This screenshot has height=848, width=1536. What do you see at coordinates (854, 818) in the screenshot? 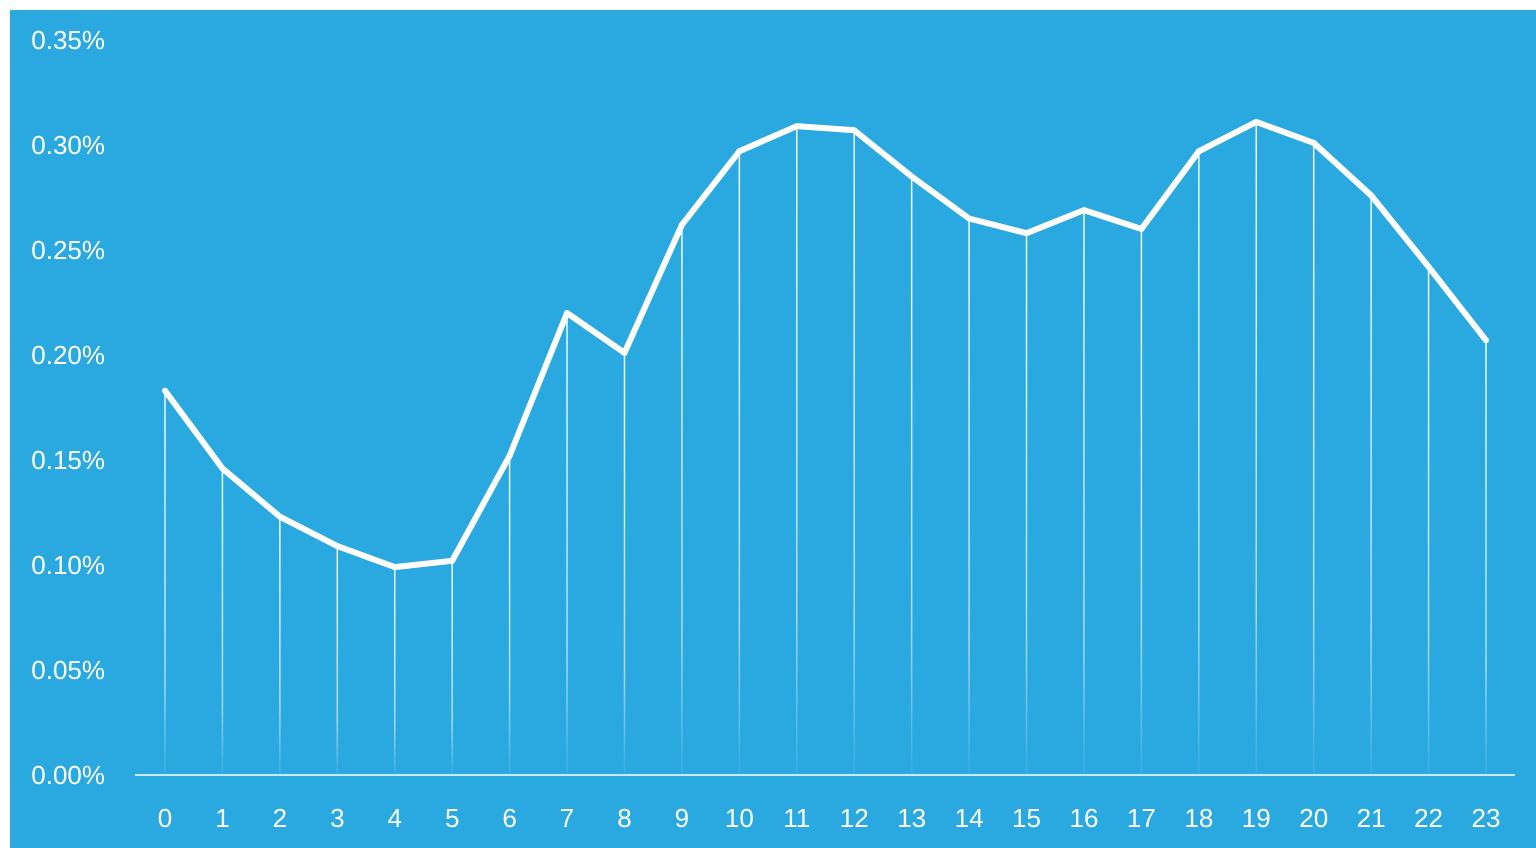
I see `x-tick-label: 12` at bounding box center [854, 818].